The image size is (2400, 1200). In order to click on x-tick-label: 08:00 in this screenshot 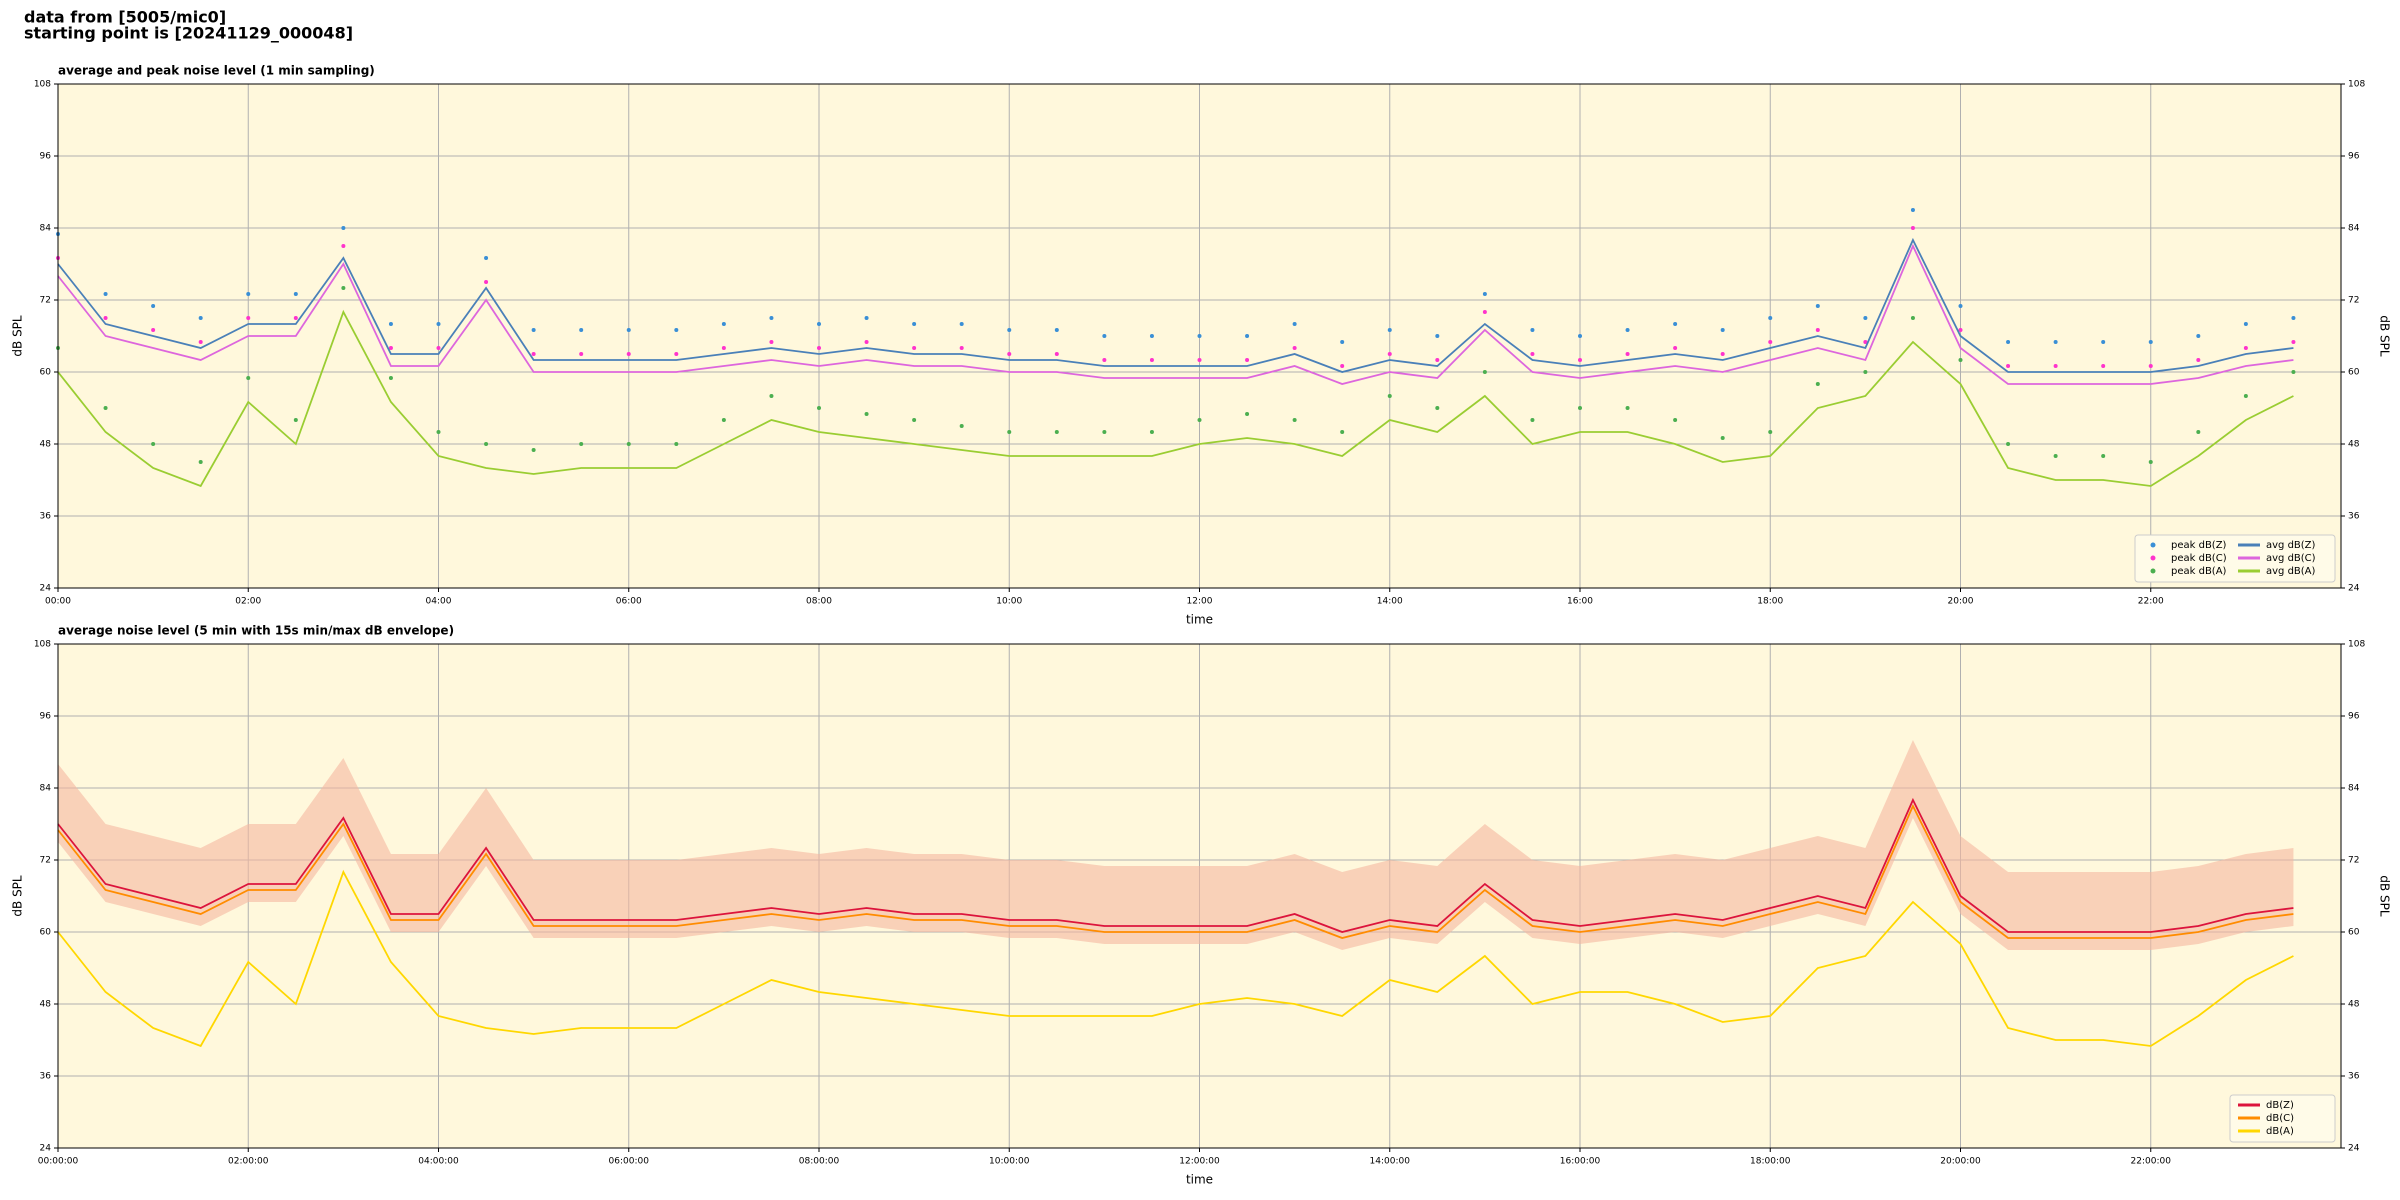, I will do `click(819, 602)`.